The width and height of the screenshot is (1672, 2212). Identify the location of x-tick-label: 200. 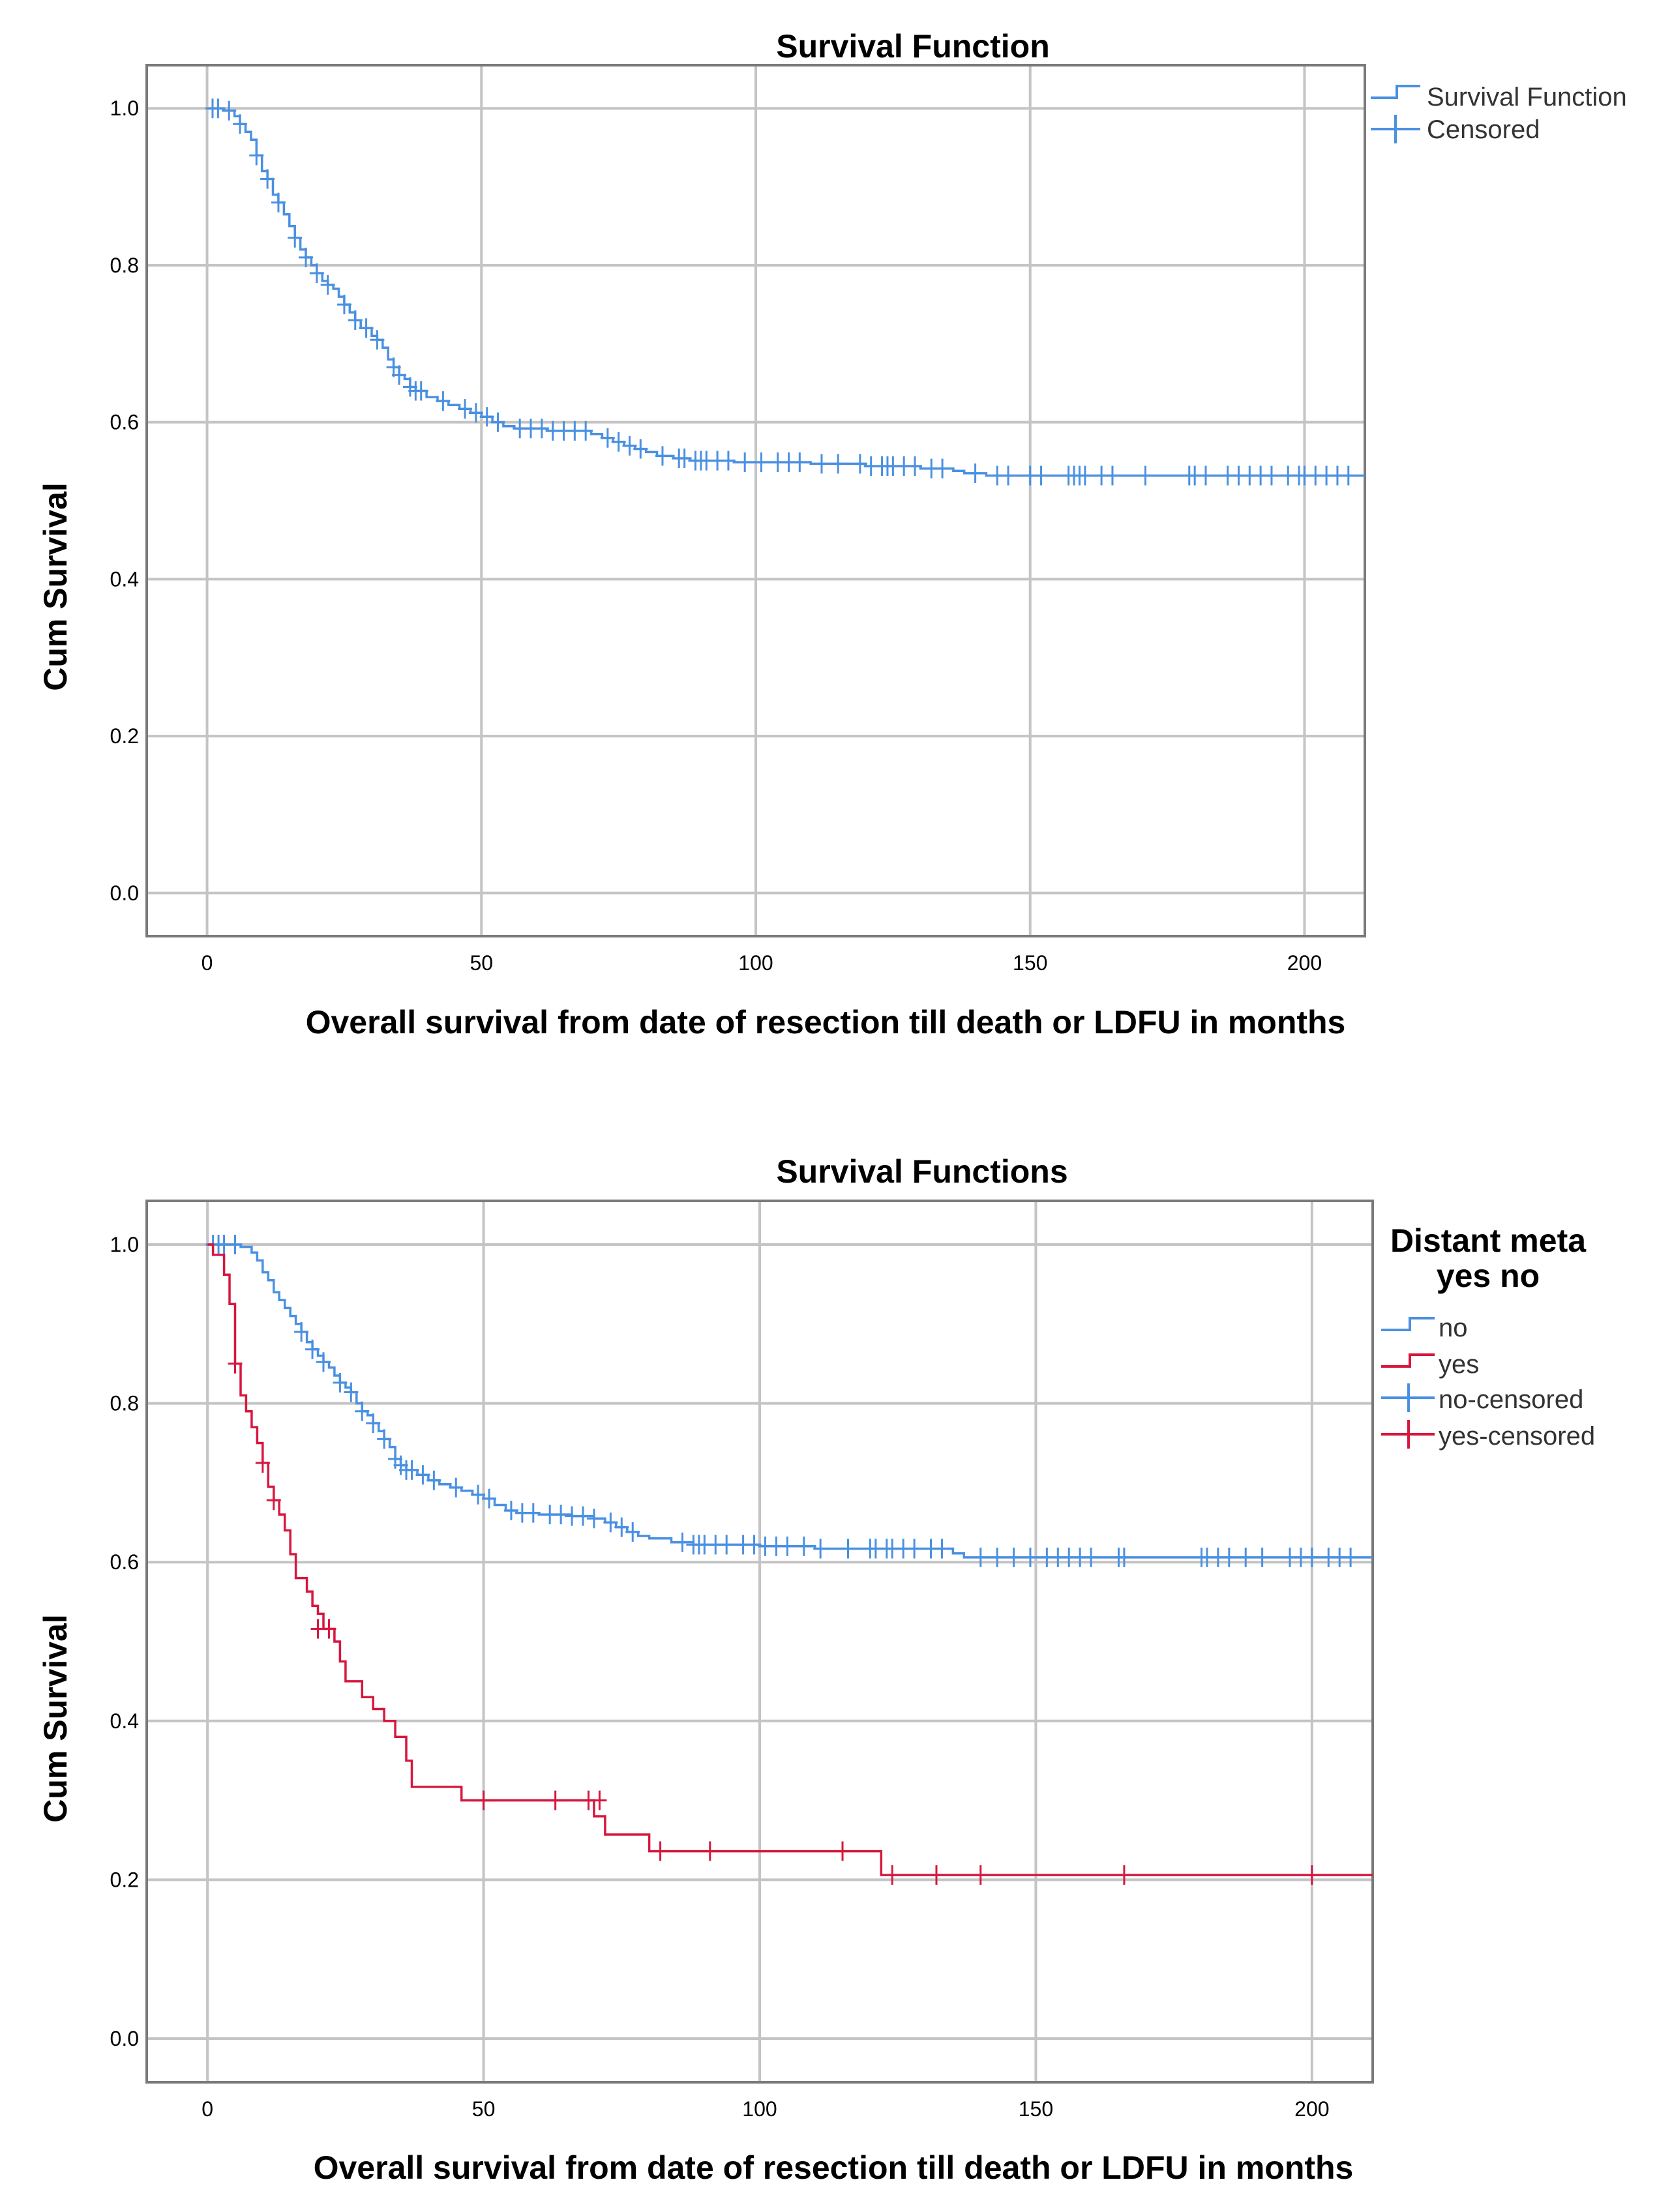
(1311, 2109).